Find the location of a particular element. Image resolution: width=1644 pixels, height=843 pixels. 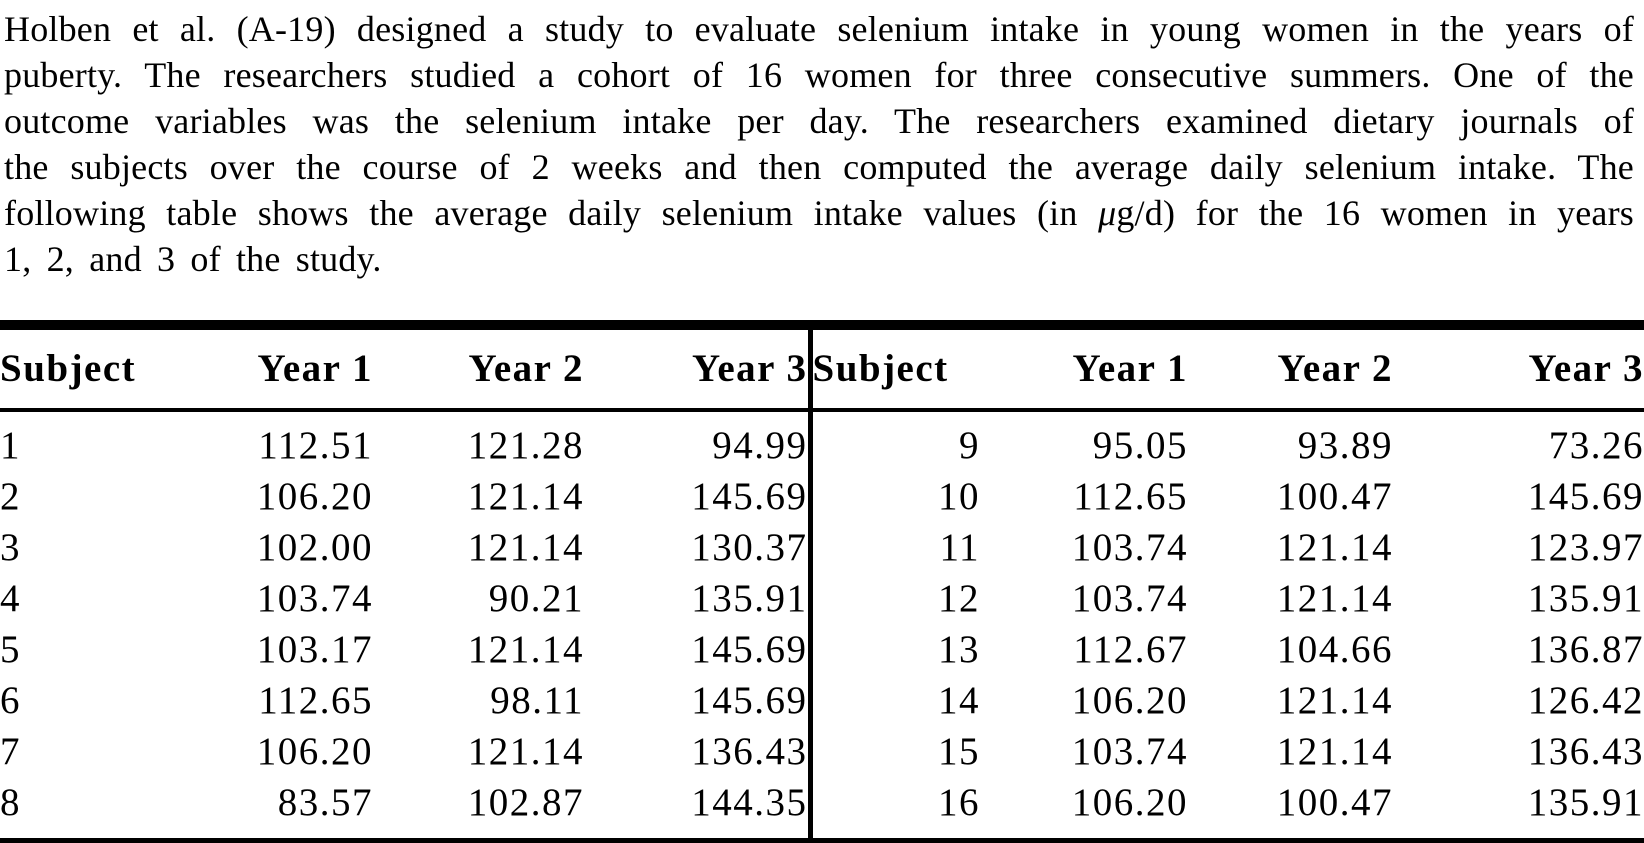

table-cell-value: 93.89 is located at coordinates (1345, 445).